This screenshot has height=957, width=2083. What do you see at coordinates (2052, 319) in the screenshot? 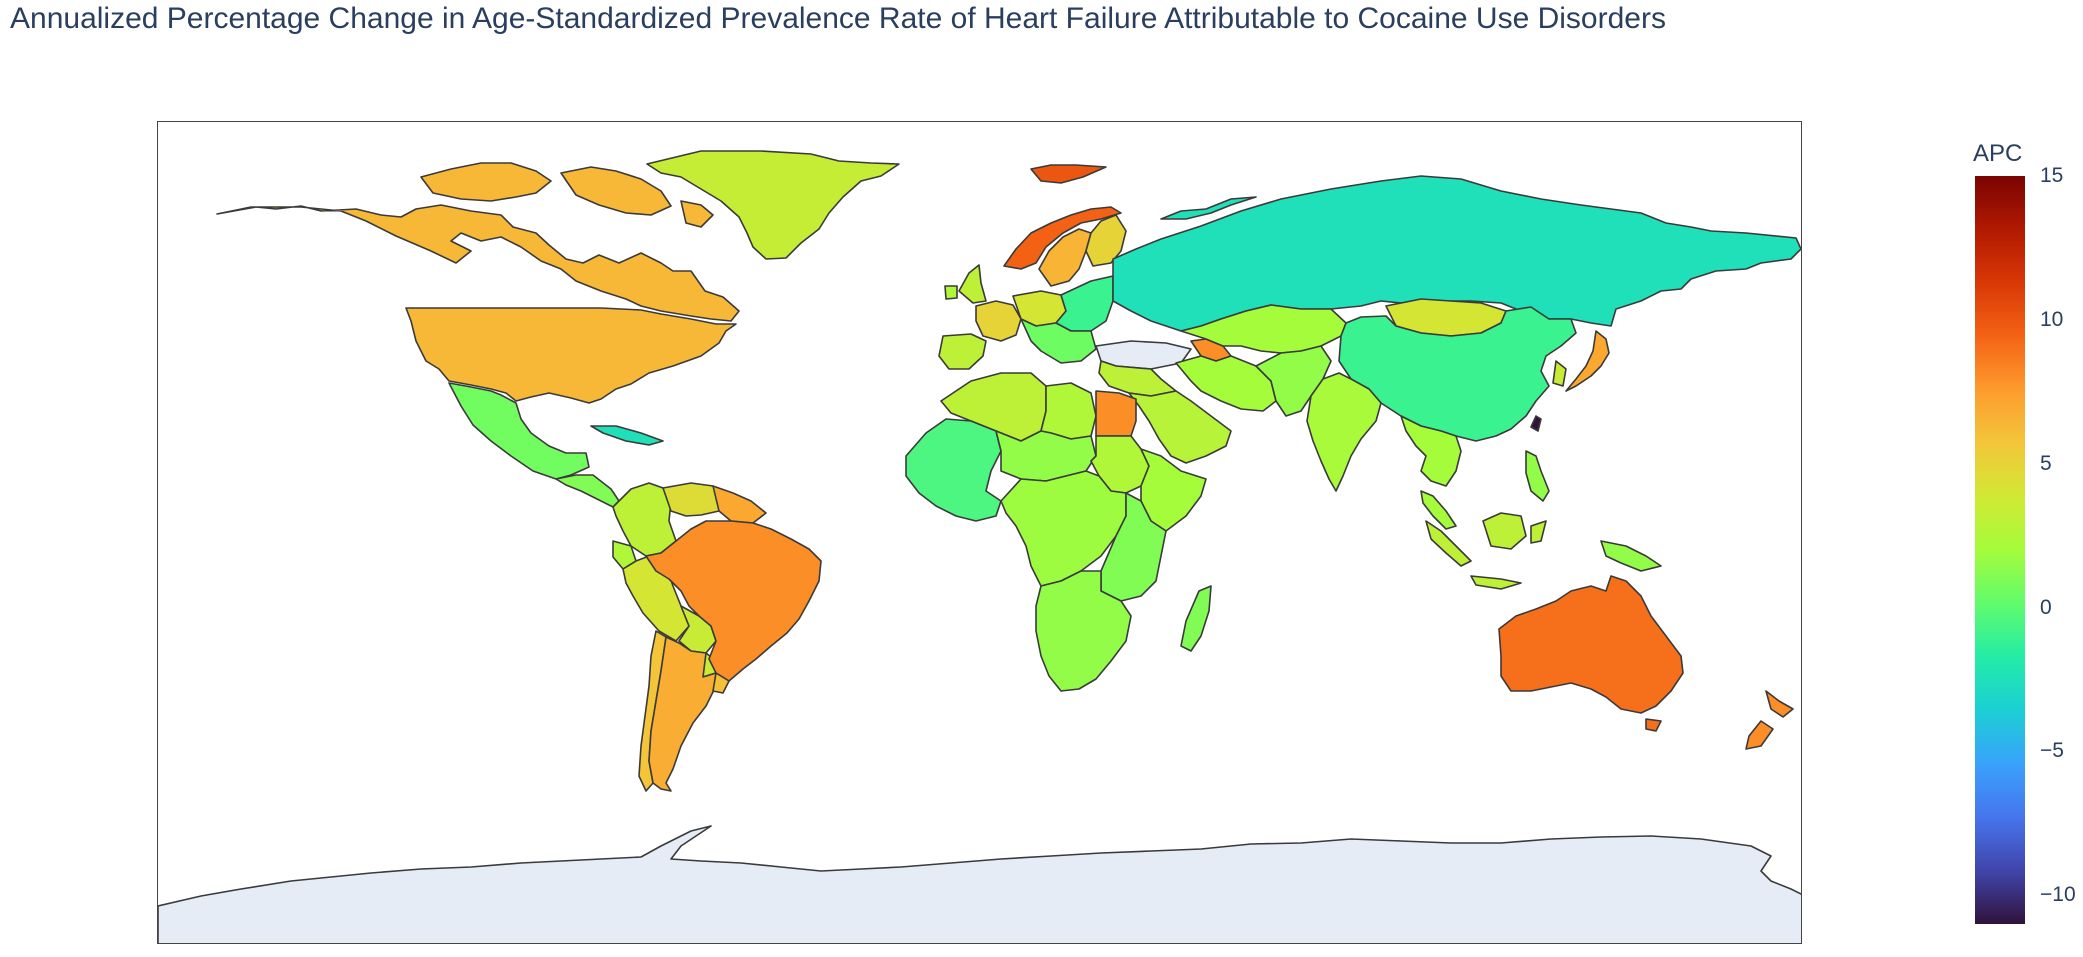
I see `colorbar-tick-label: 10` at bounding box center [2052, 319].